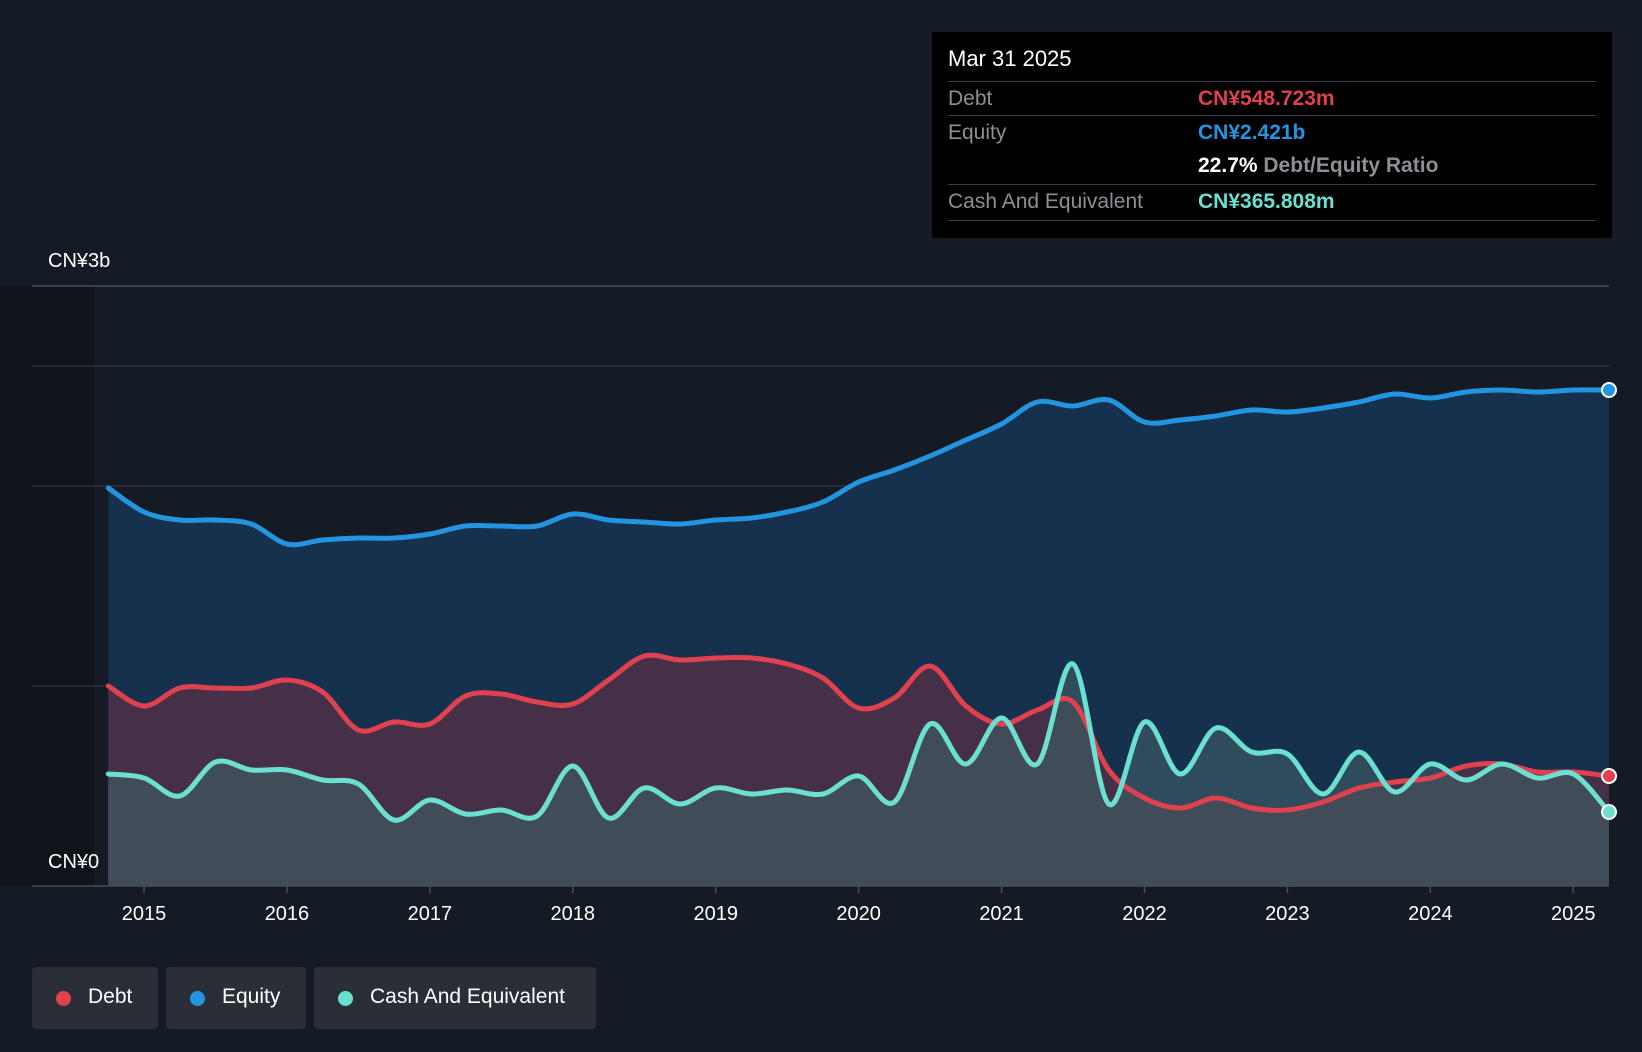 The height and width of the screenshot is (1052, 1642). What do you see at coordinates (715, 914) in the screenshot?
I see `x-tick-label: 2019` at bounding box center [715, 914].